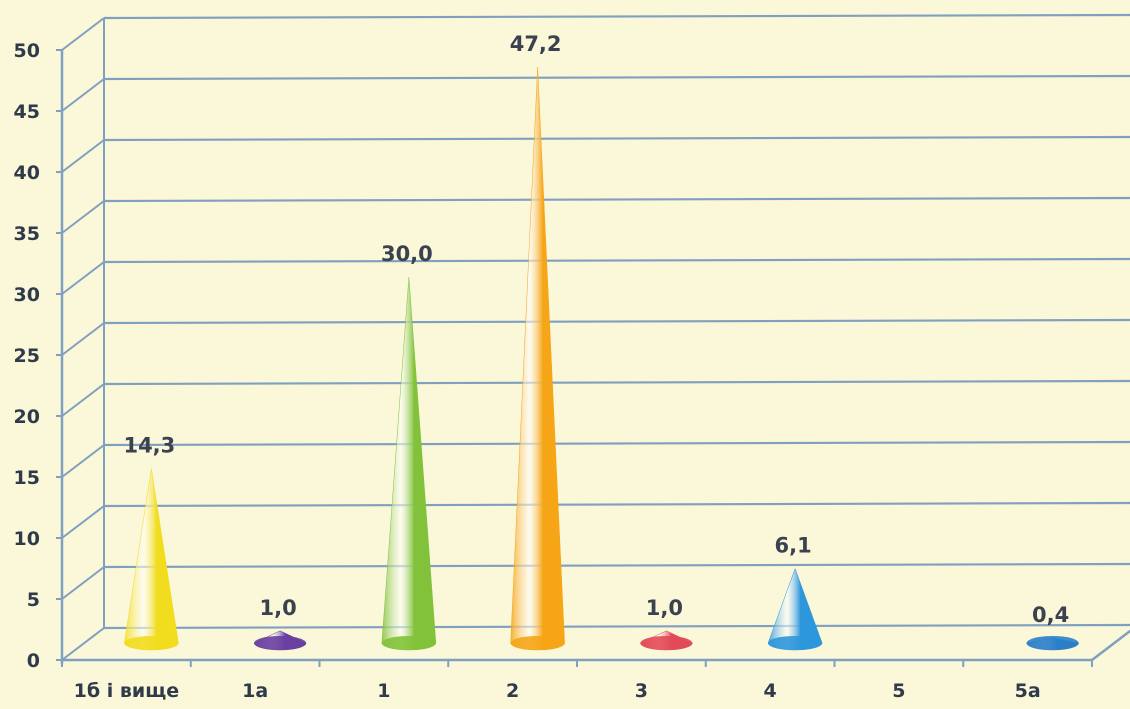 Image resolution: width=1130 pixels, height=709 pixels. Describe the element at coordinates (27, 234) in the screenshot. I see `y-tick-label: 35` at that location.